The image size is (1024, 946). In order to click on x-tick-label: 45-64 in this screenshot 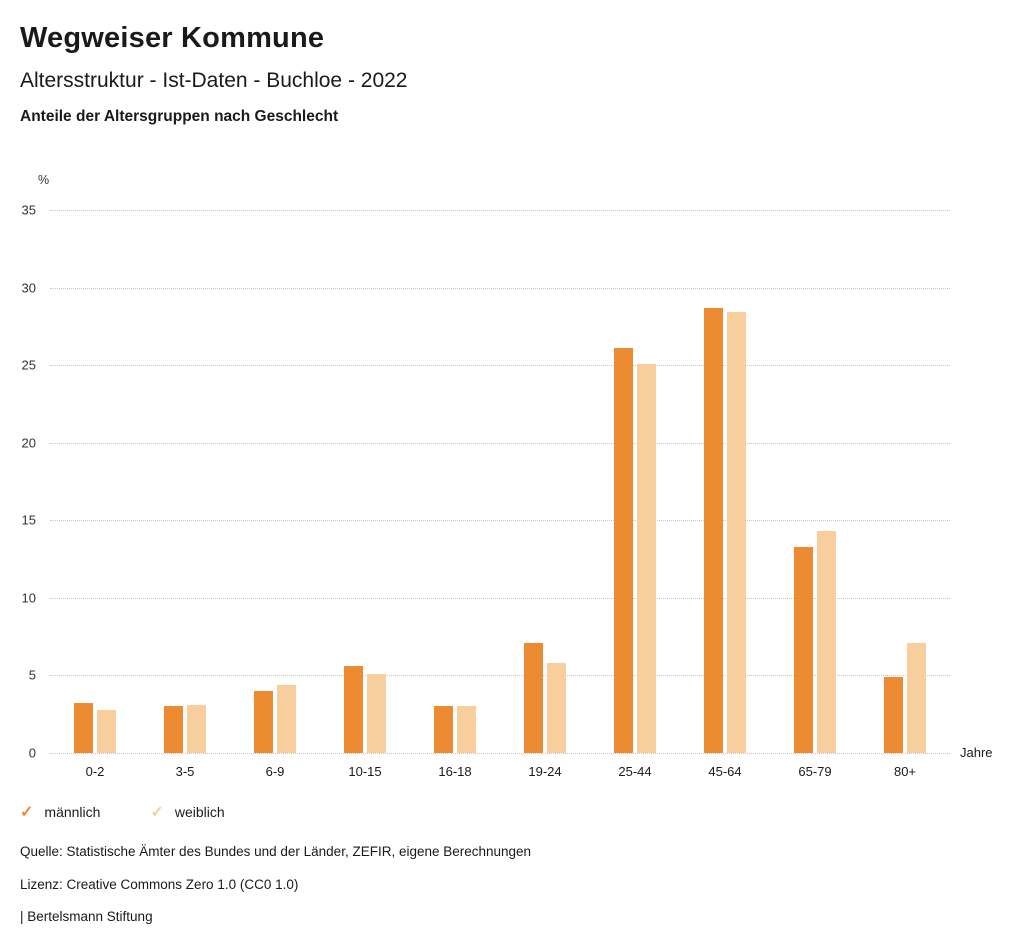, I will do `click(725, 771)`.